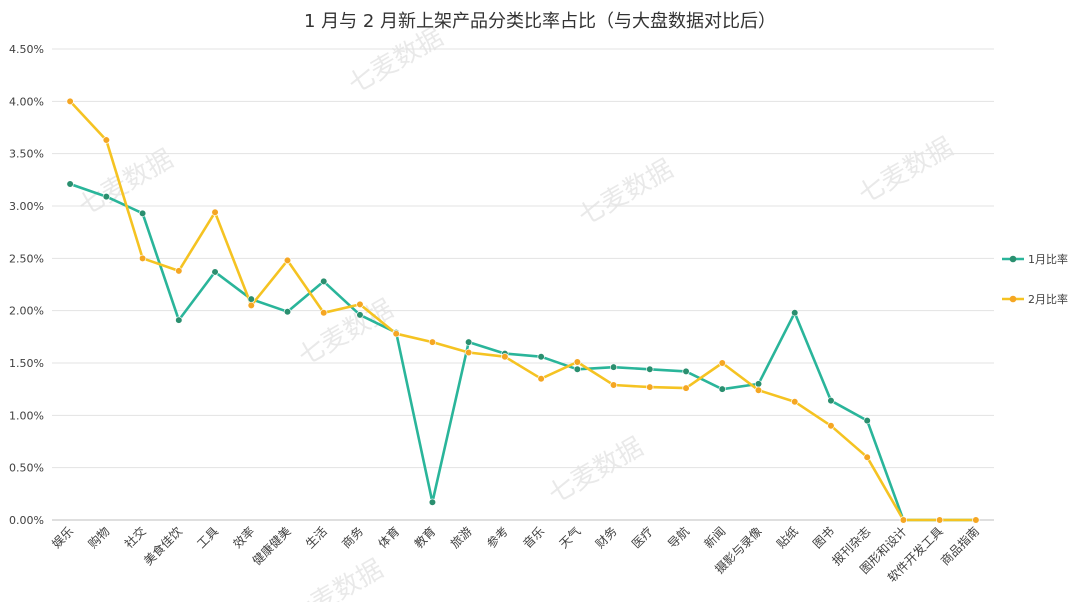 Image resolution: width=1080 pixels, height=602 pixels. Describe the element at coordinates (352, 538) in the screenshot. I see `x-category-label: 商务` at that location.